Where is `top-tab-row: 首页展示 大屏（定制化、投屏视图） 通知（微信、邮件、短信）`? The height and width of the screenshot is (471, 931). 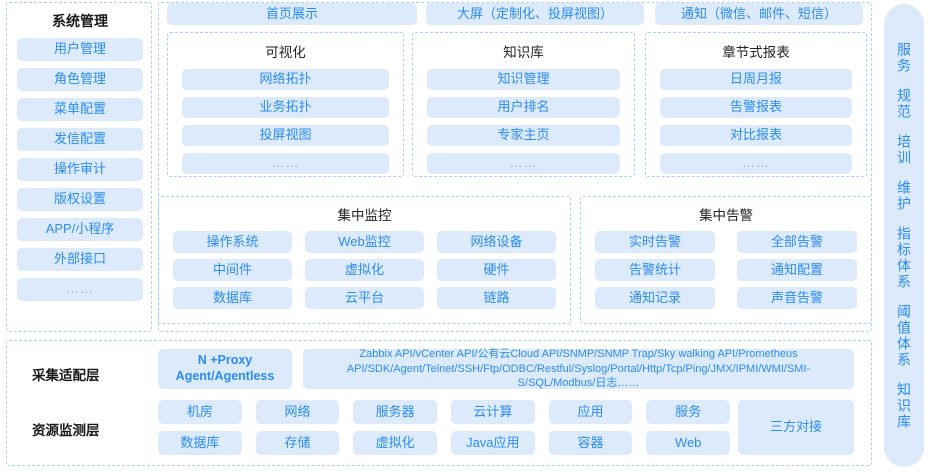 top-tab-row: 首页展示 大屏（定制化、投屏视图） 通知（微信、邮件、短信） is located at coordinates (515, 14).